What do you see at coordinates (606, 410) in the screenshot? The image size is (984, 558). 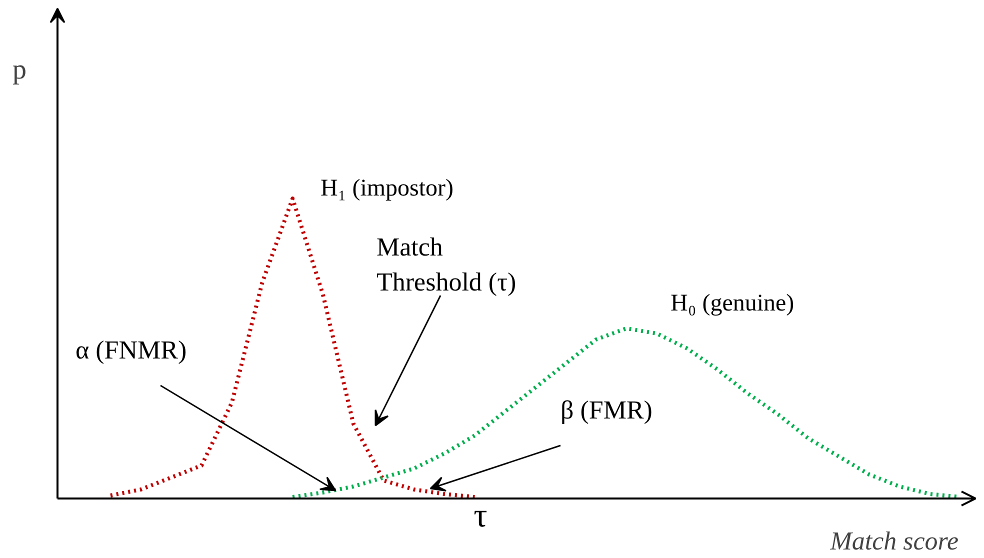 I see `annotation: β (FMR)` at bounding box center [606, 410].